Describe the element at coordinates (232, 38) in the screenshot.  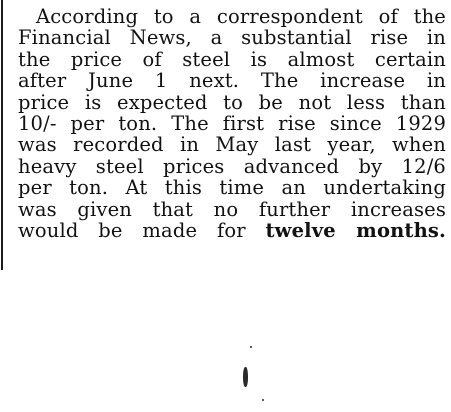
I see `article-line: Financial News, a substantial rise in` at that location.